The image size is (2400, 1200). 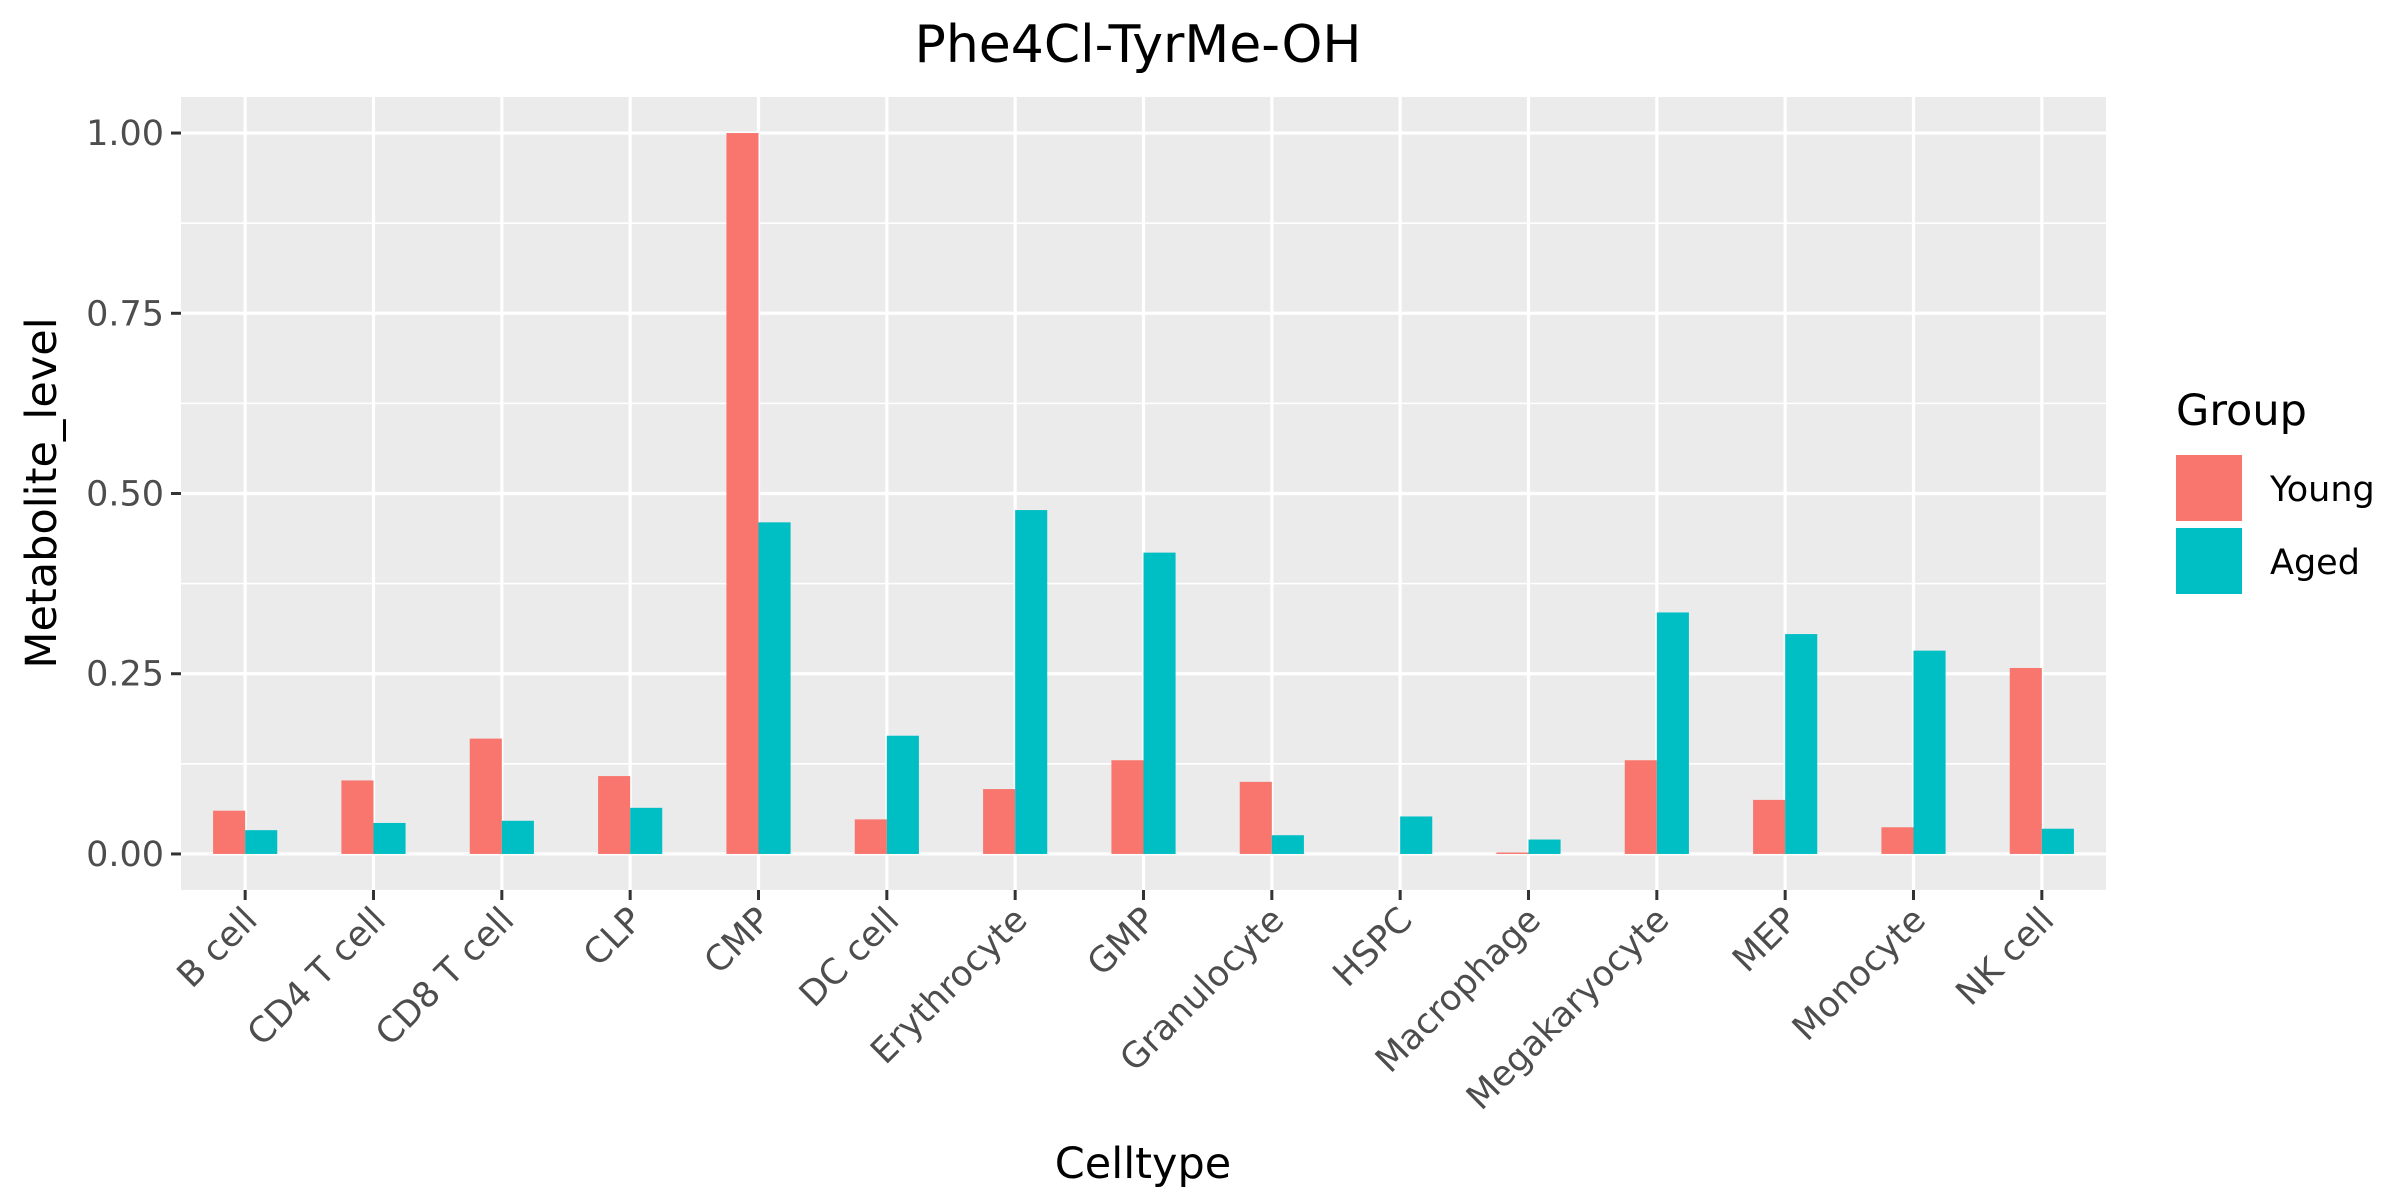 I want to click on y-axis: 0.00 0.25 0.50 0.75 1.00, so click(x=133, y=494).